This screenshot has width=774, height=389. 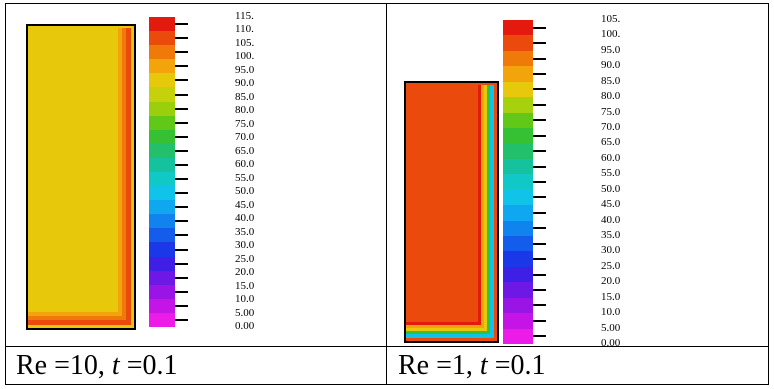 I want to click on colorbar-label: 60.0, so click(x=611, y=157).